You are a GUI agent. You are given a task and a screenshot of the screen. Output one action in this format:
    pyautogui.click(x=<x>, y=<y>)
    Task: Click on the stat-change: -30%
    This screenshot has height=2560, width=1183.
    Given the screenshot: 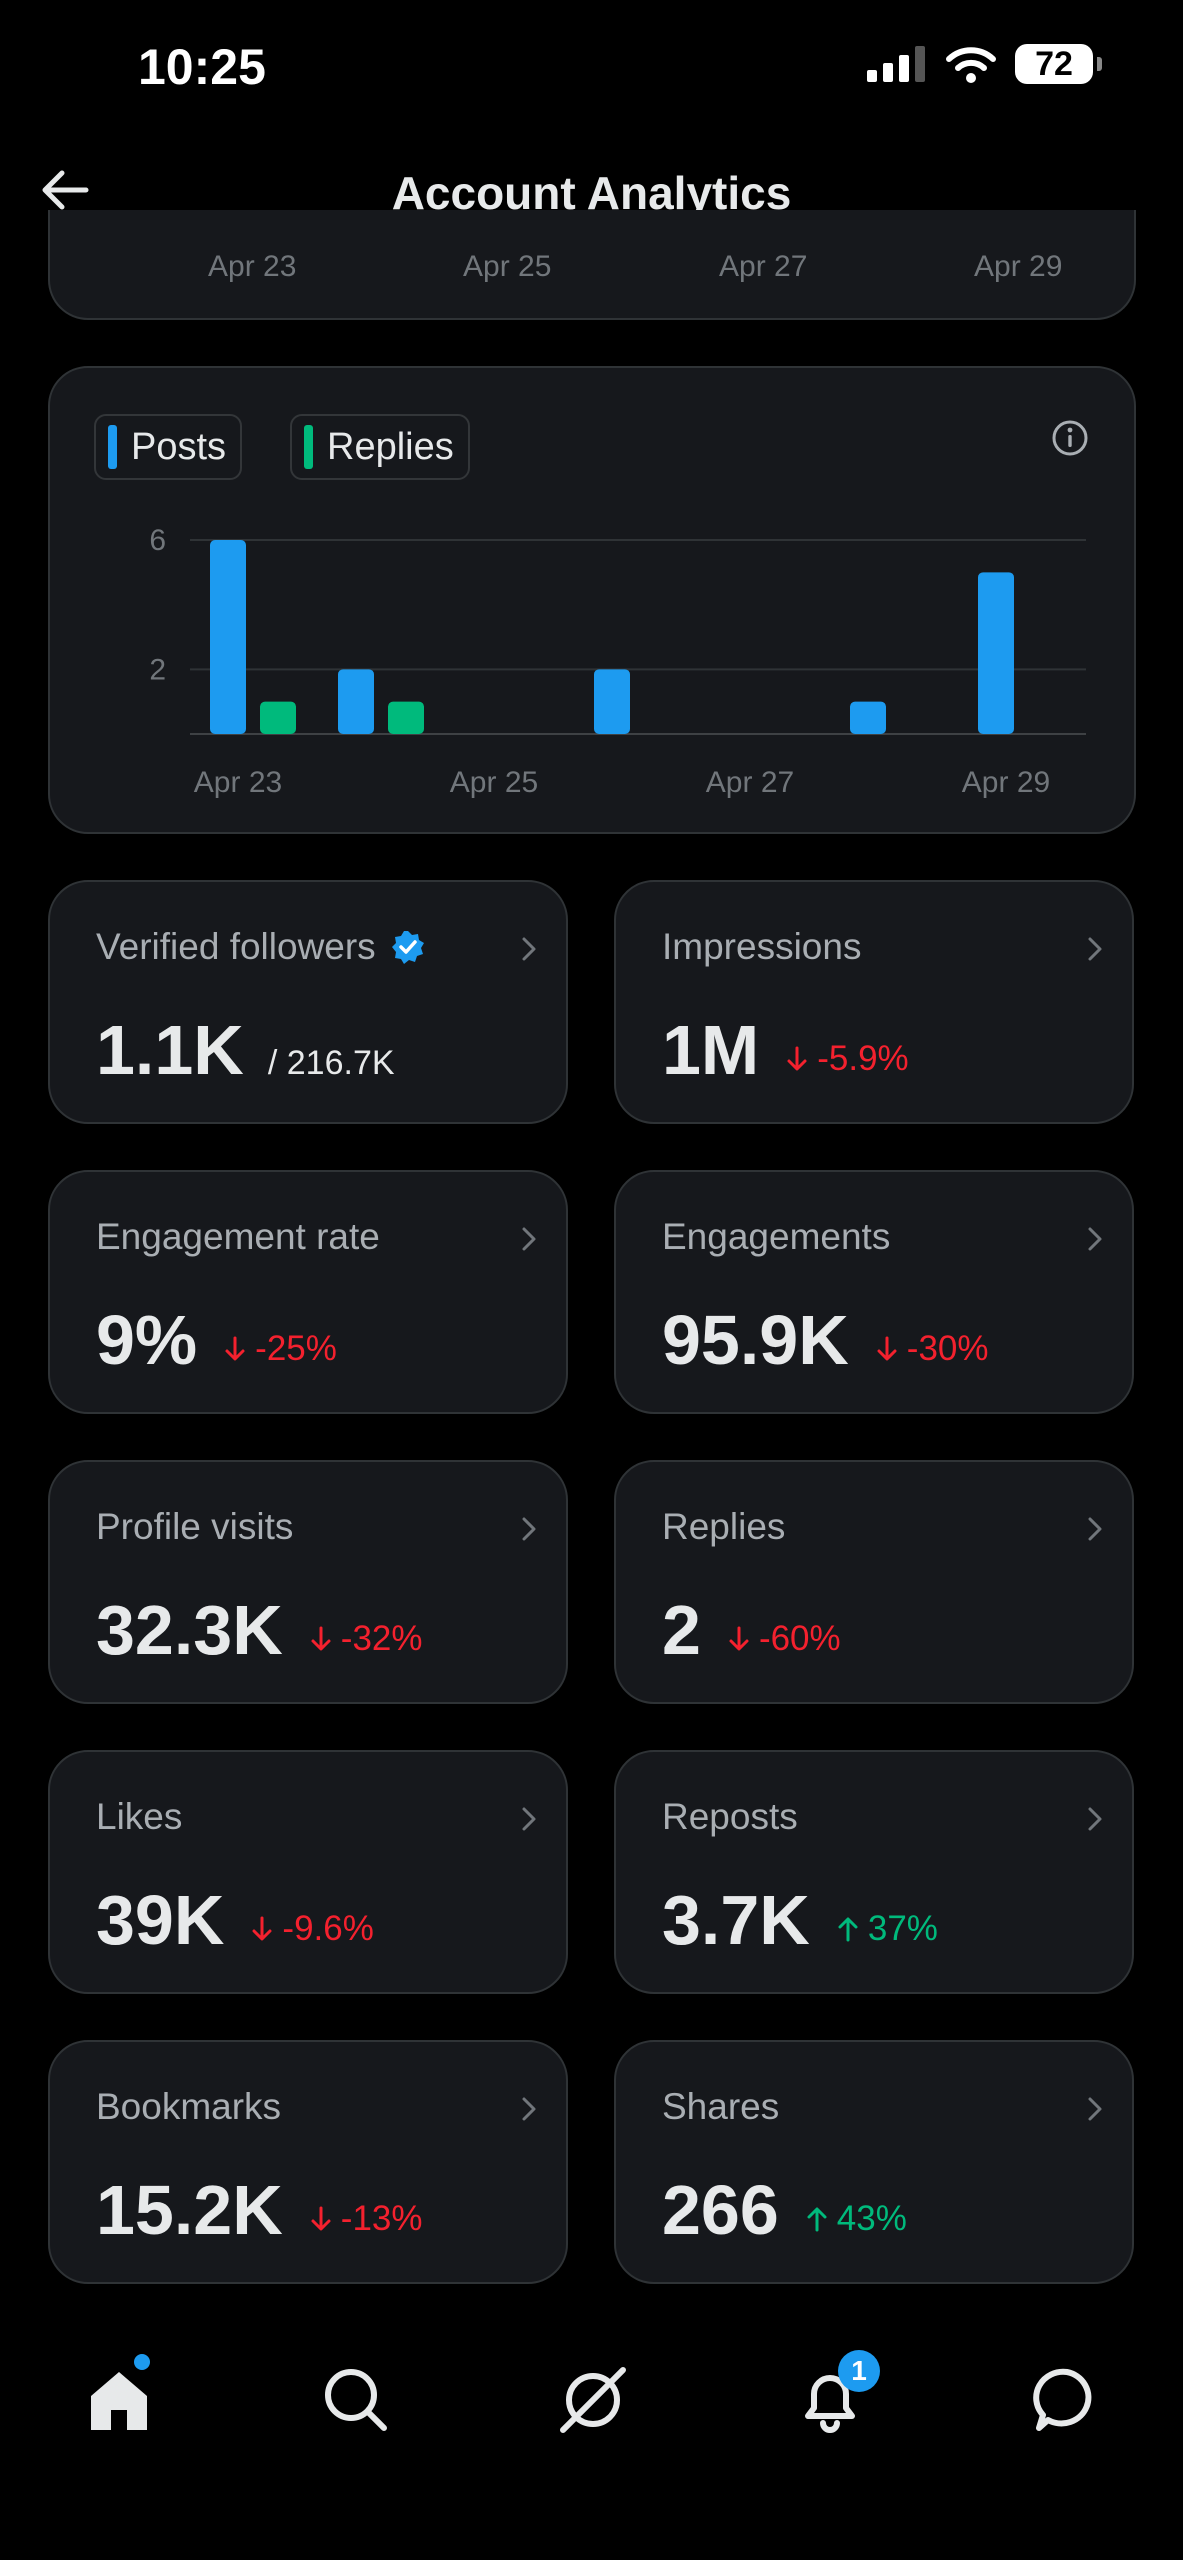 What is the action you would take?
    pyautogui.click(x=931, y=1349)
    